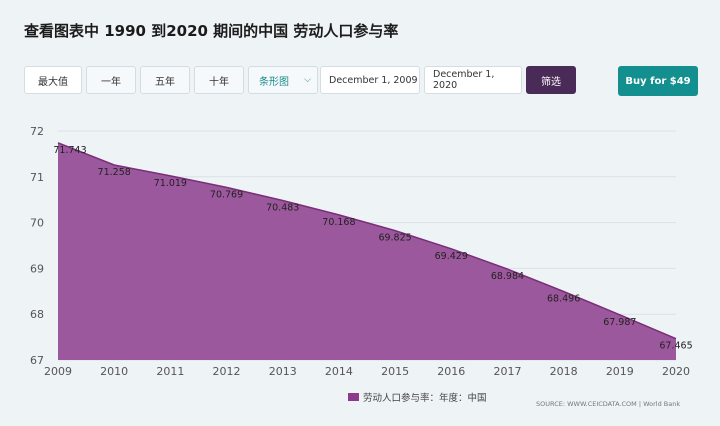 The image size is (720, 426). What do you see at coordinates (353, 397) in the screenshot?
I see `legend-swatch` at bounding box center [353, 397].